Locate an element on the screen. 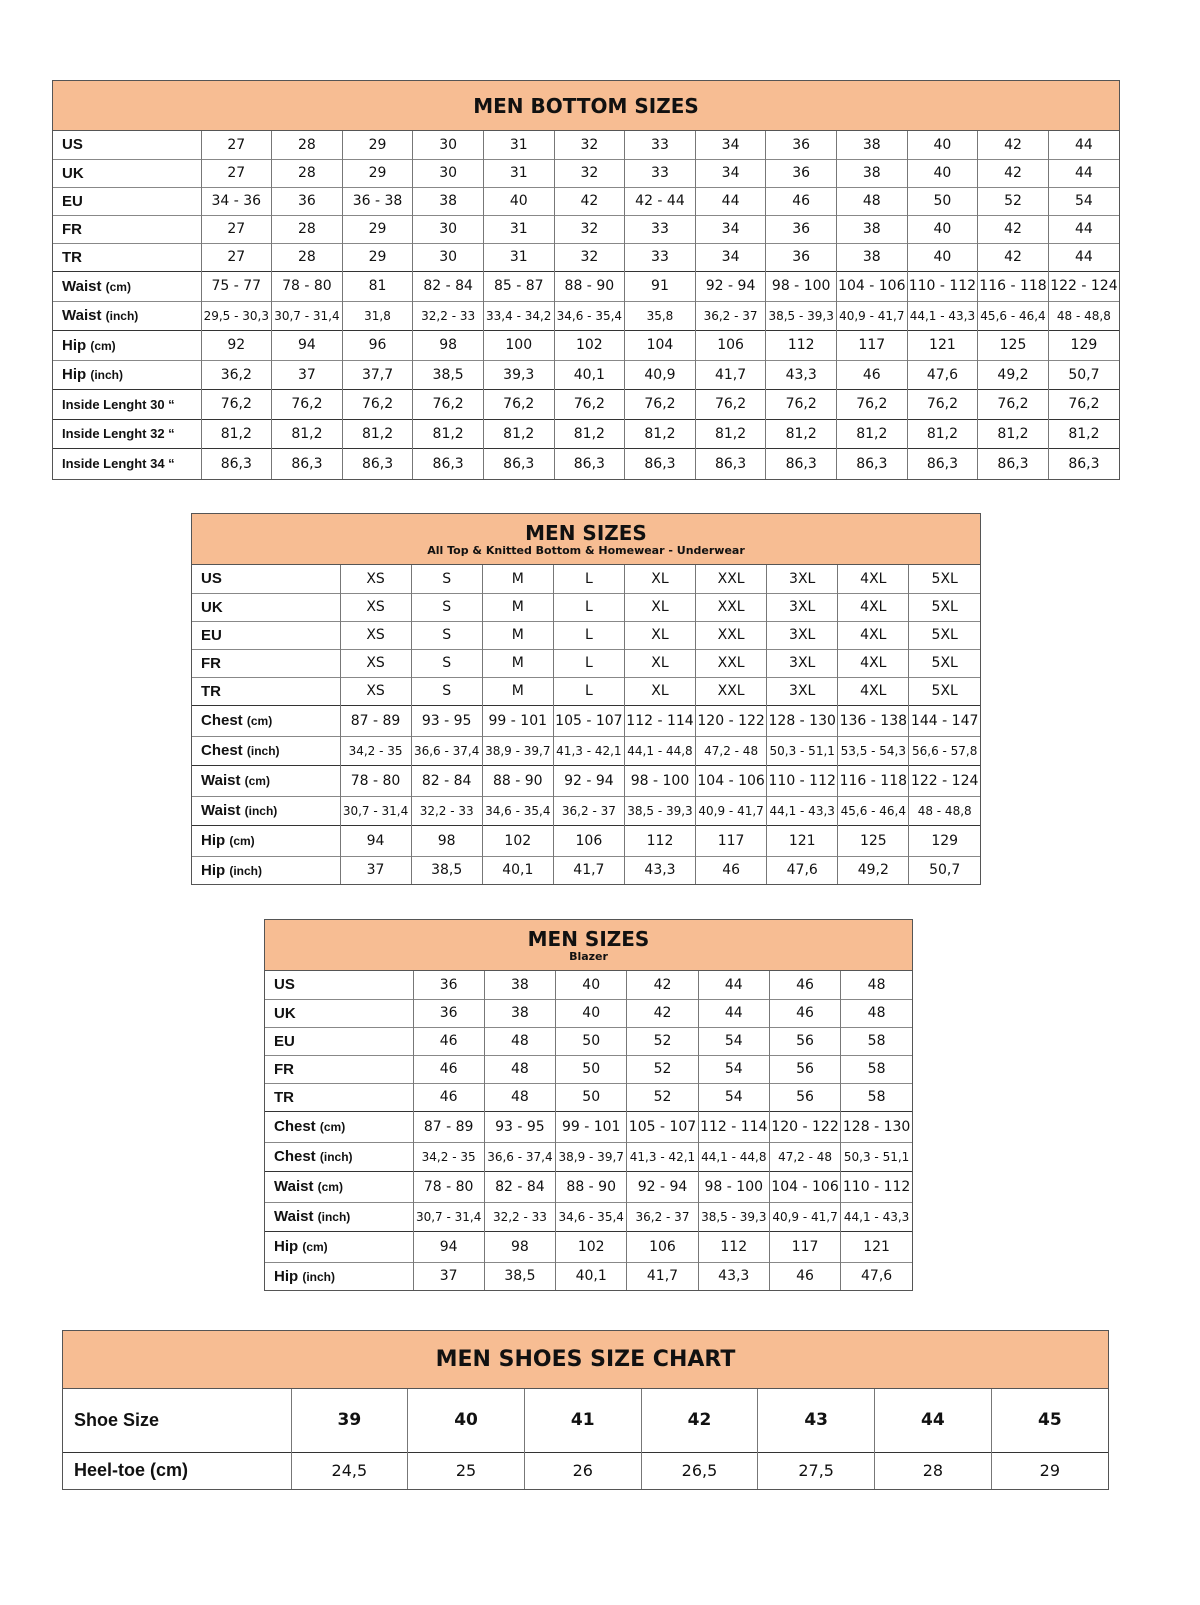 The width and height of the screenshot is (1200, 1605). table-cell: 100 is located at coordinates (518, 345).